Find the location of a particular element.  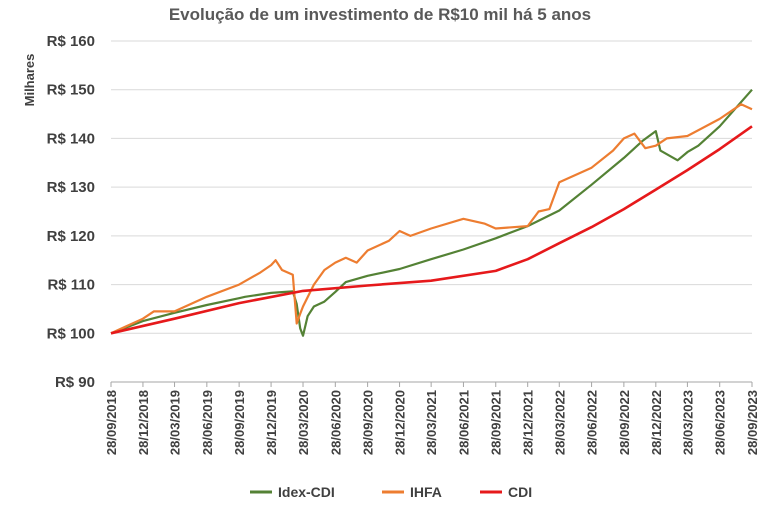

y-tick-label: R$ 110 is located at coordinates (71, 285).